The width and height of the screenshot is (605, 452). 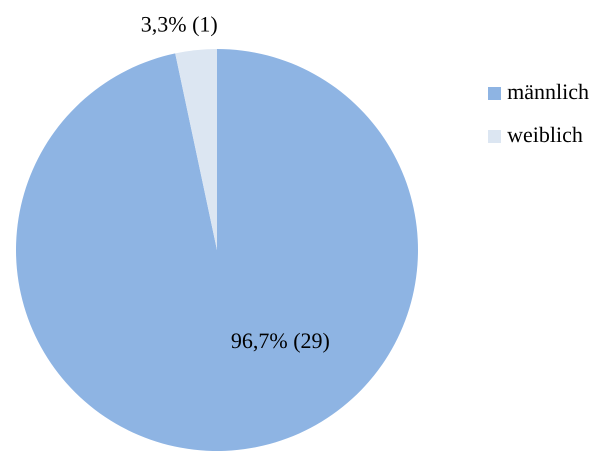 What do you see at coordinates (548, 91) in the screenshot?
I see `legend-label: männlich` at bounding box center [548, 91].